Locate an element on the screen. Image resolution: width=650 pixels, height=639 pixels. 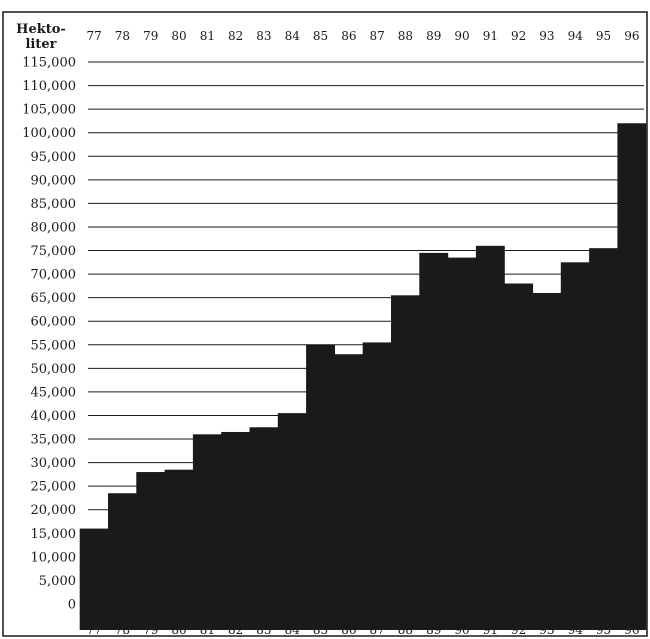
x-tick-label-top: 90 is located at coordinates (461, 36).